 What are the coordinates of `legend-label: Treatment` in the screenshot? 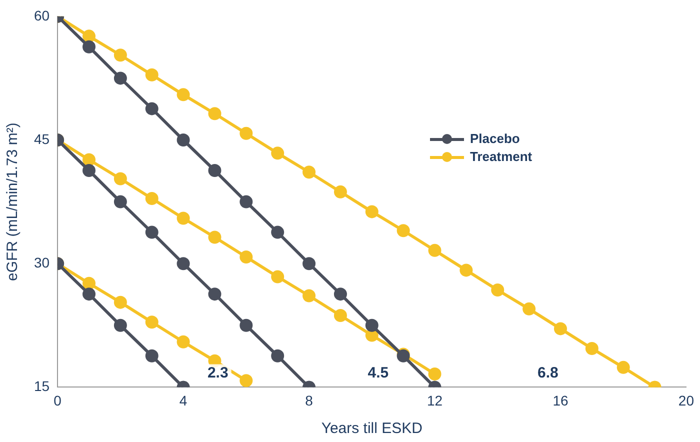 It's located at (501, 156).